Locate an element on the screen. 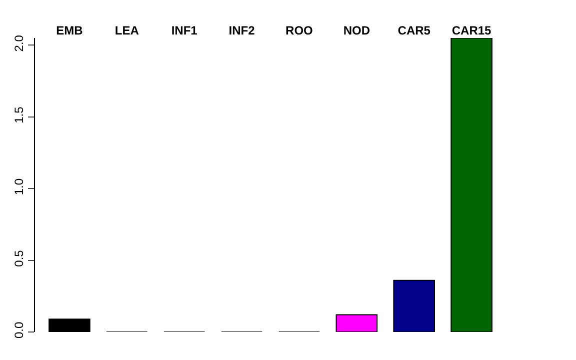 The width and height of the screenshot is (576, 360). y-tick-label: 0.5 is located at coordinates (19, 258).